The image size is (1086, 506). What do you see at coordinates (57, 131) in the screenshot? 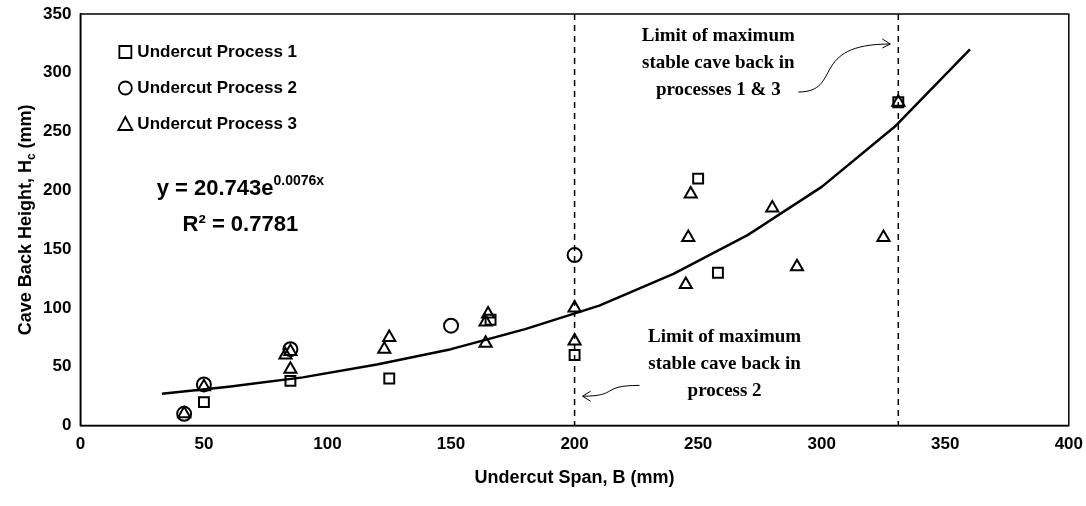
I see `y-tick-label: 250` at bounding box center [57, 131].